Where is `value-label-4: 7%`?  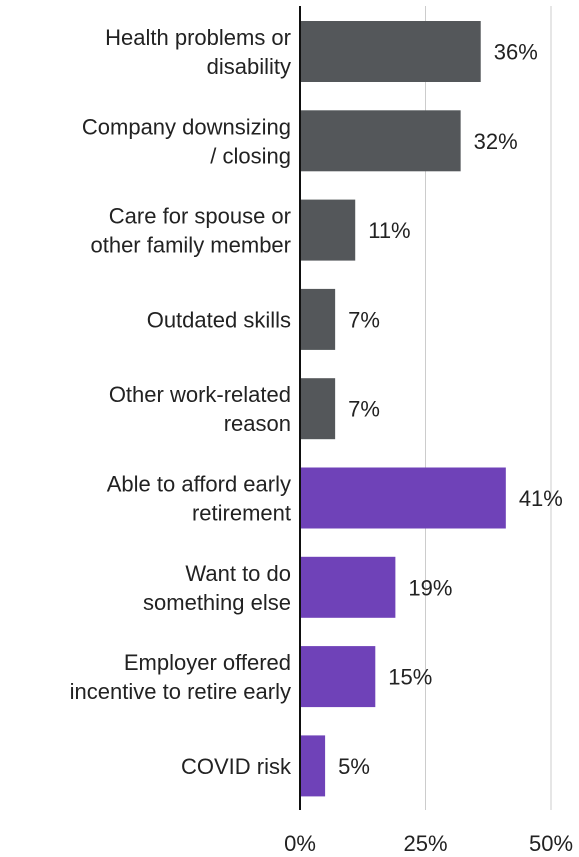
value-label-4: 7% is located at coordinates (364, 409).